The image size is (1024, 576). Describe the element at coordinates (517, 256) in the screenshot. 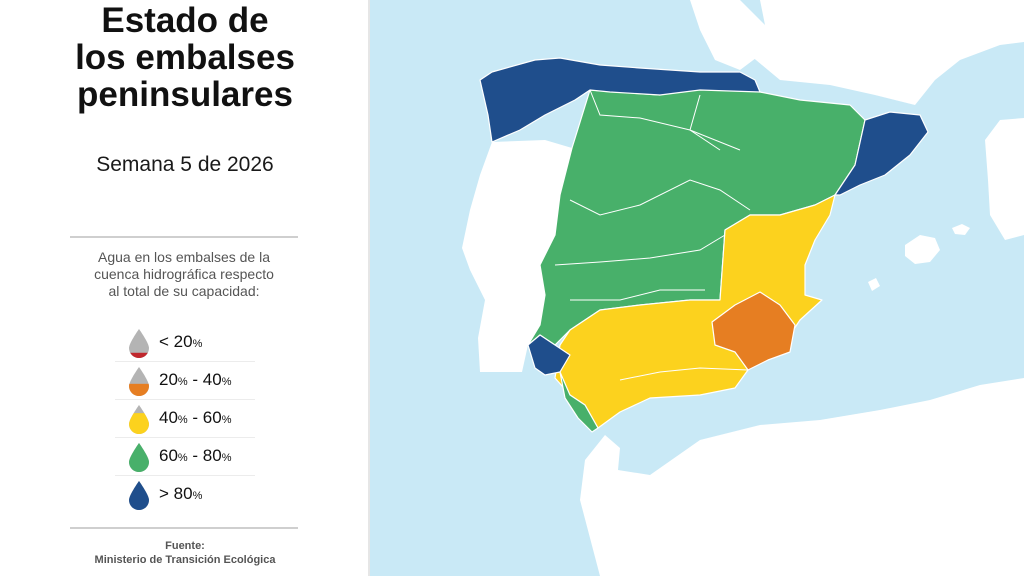

I see `portugal-land` at that location.